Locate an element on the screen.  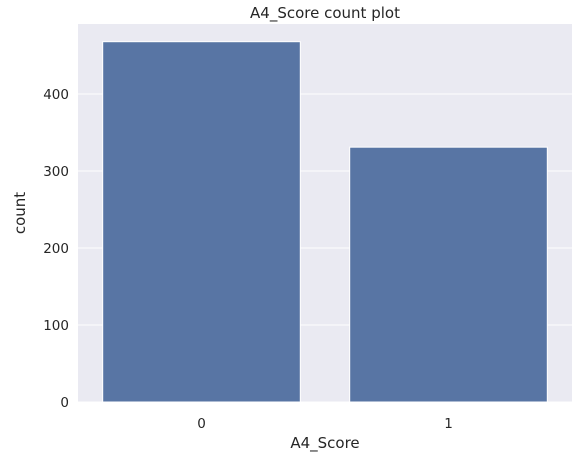
y-tick-label: 100 is located at coordinates (56, 326).